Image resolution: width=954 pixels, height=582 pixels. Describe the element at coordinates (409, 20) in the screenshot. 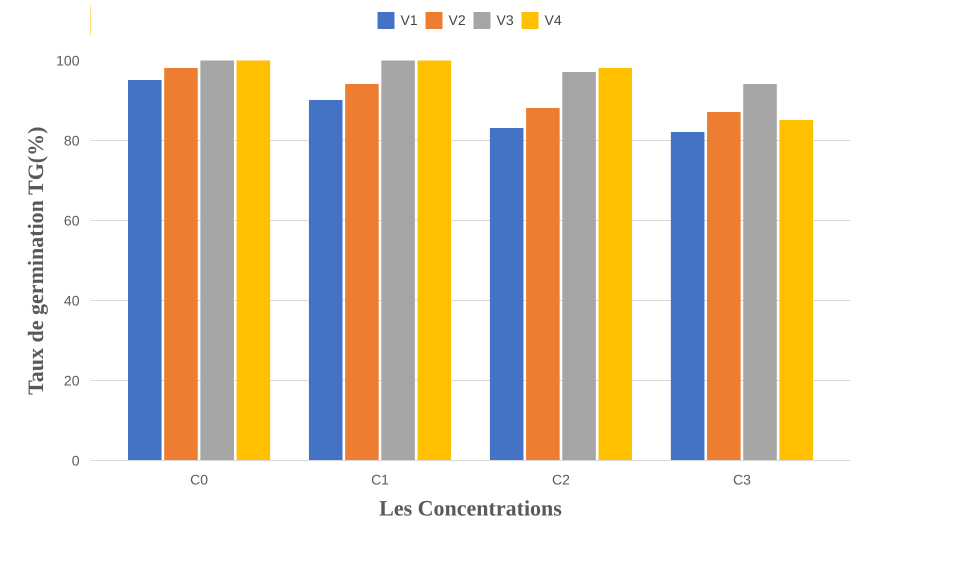

I see `legend-label: V1` at that location.